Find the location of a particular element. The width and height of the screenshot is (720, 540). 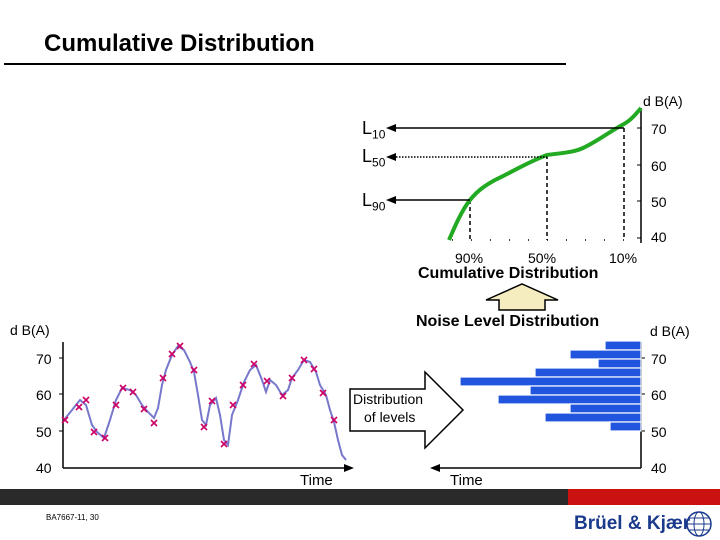

arrow-l10-head is located at coordinates (391, 128).